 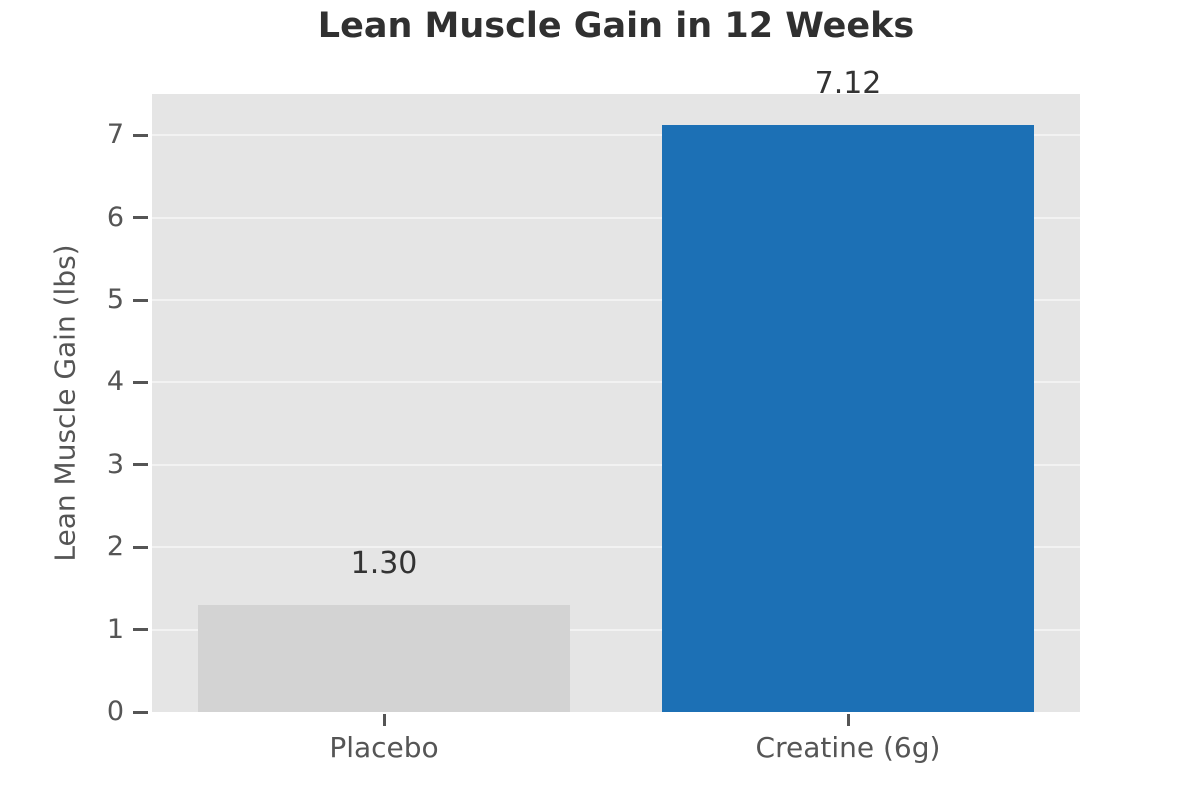 What do you see at coordinates (848, 747) in the screenshot?
I see `x-tick-label: Creatine (6g)` at bounding box center [848, 747].